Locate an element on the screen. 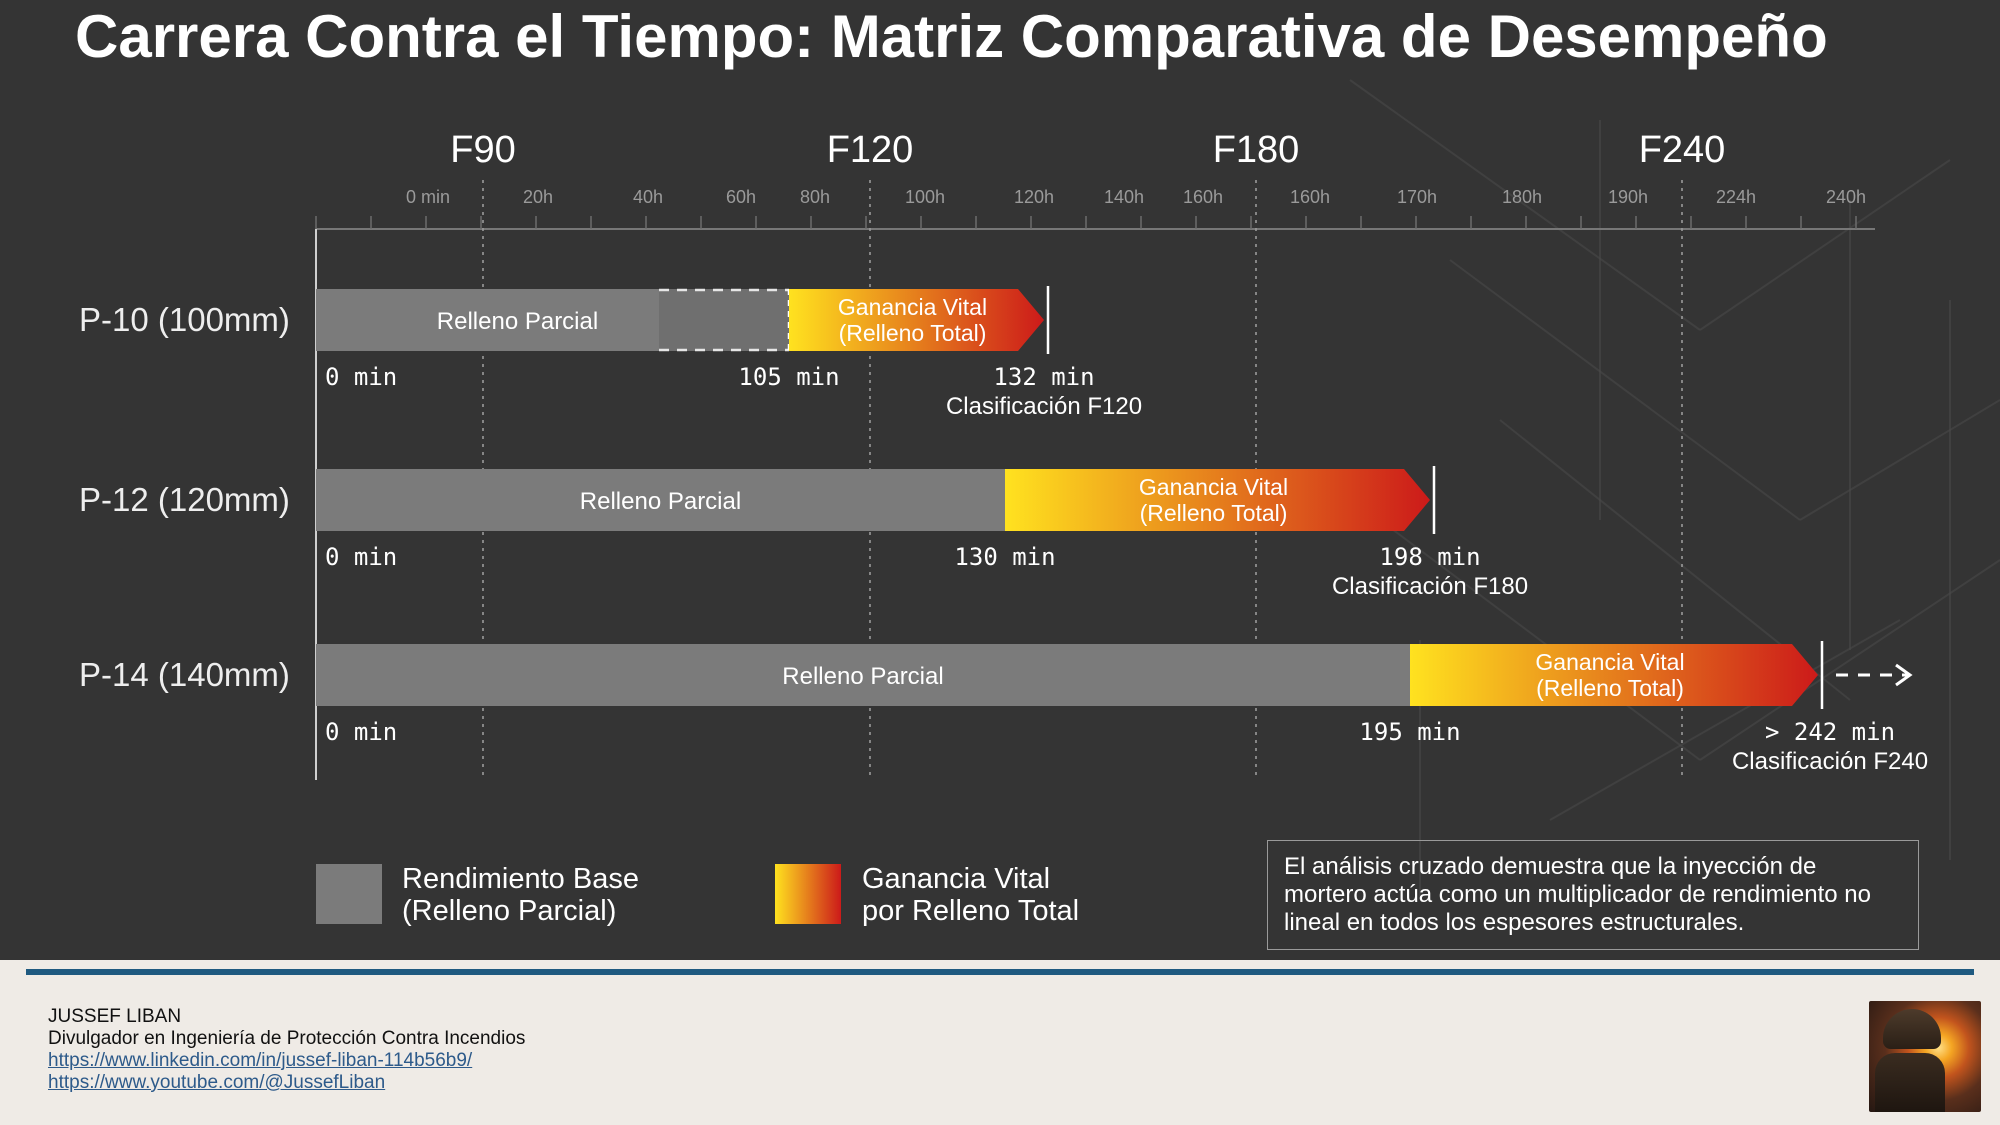 This screenshot has width=2000, height=1125. partial-end-label: 195 min is located at coordinates (1409, 732).